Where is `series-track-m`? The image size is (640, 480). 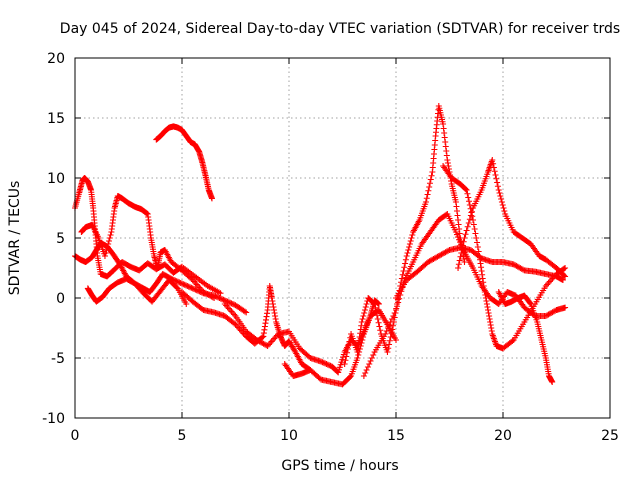 series-track-m is located at coordinates (512, 218).